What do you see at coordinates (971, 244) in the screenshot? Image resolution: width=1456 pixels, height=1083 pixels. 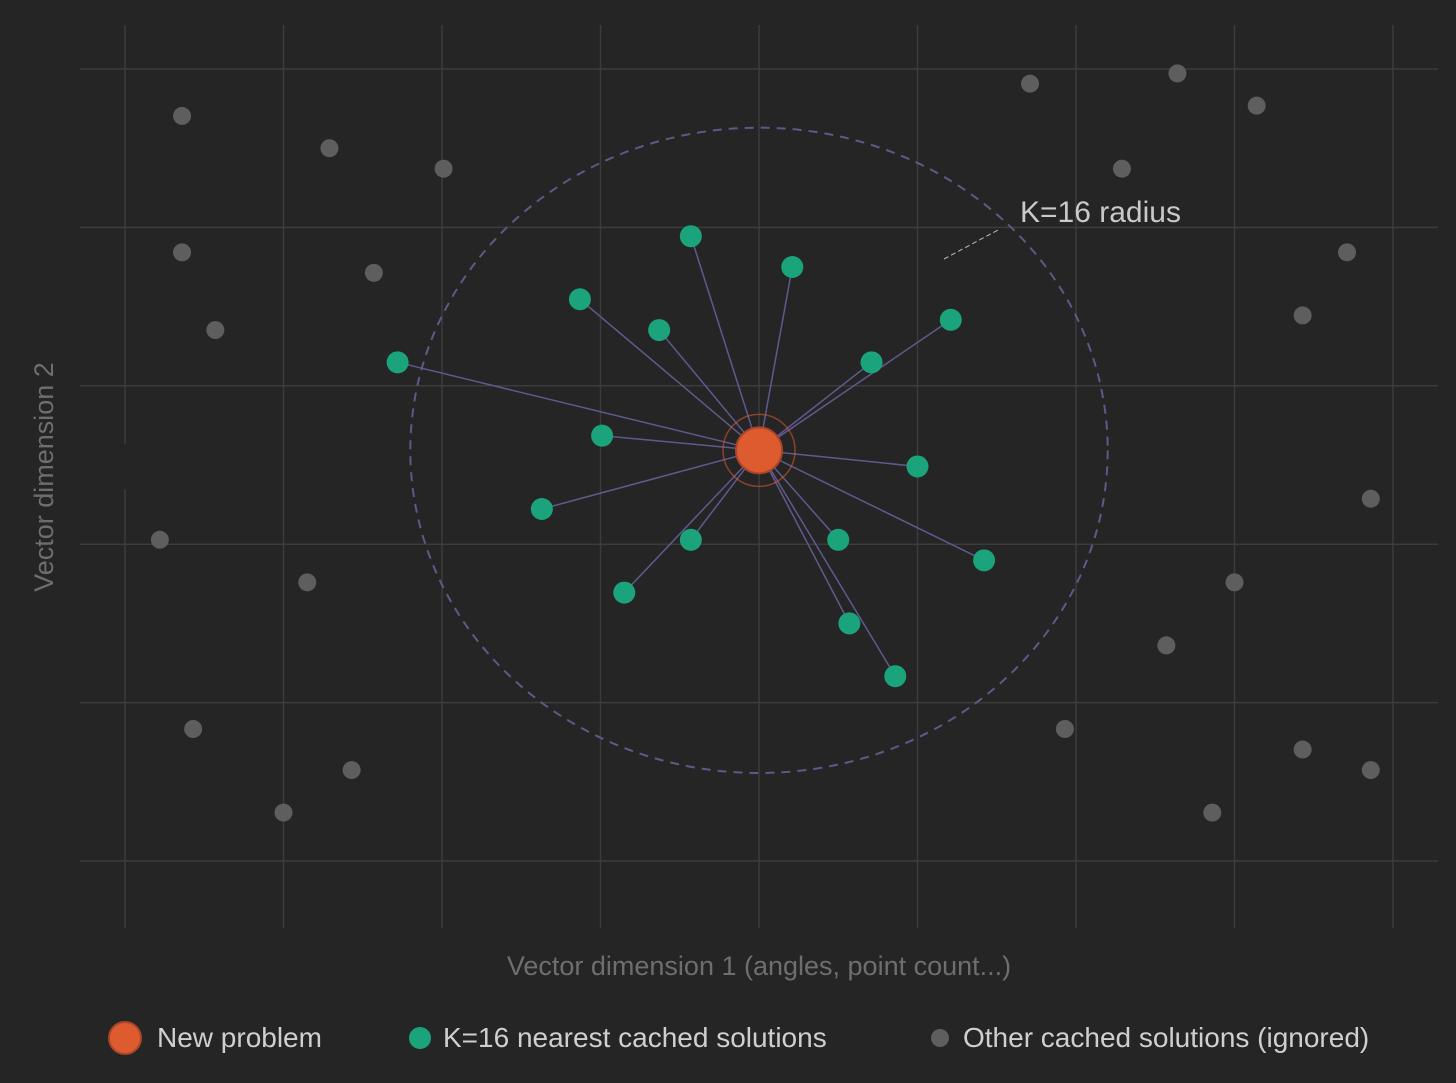 I see `radius-label-leader` at bounding box center [971, 244].